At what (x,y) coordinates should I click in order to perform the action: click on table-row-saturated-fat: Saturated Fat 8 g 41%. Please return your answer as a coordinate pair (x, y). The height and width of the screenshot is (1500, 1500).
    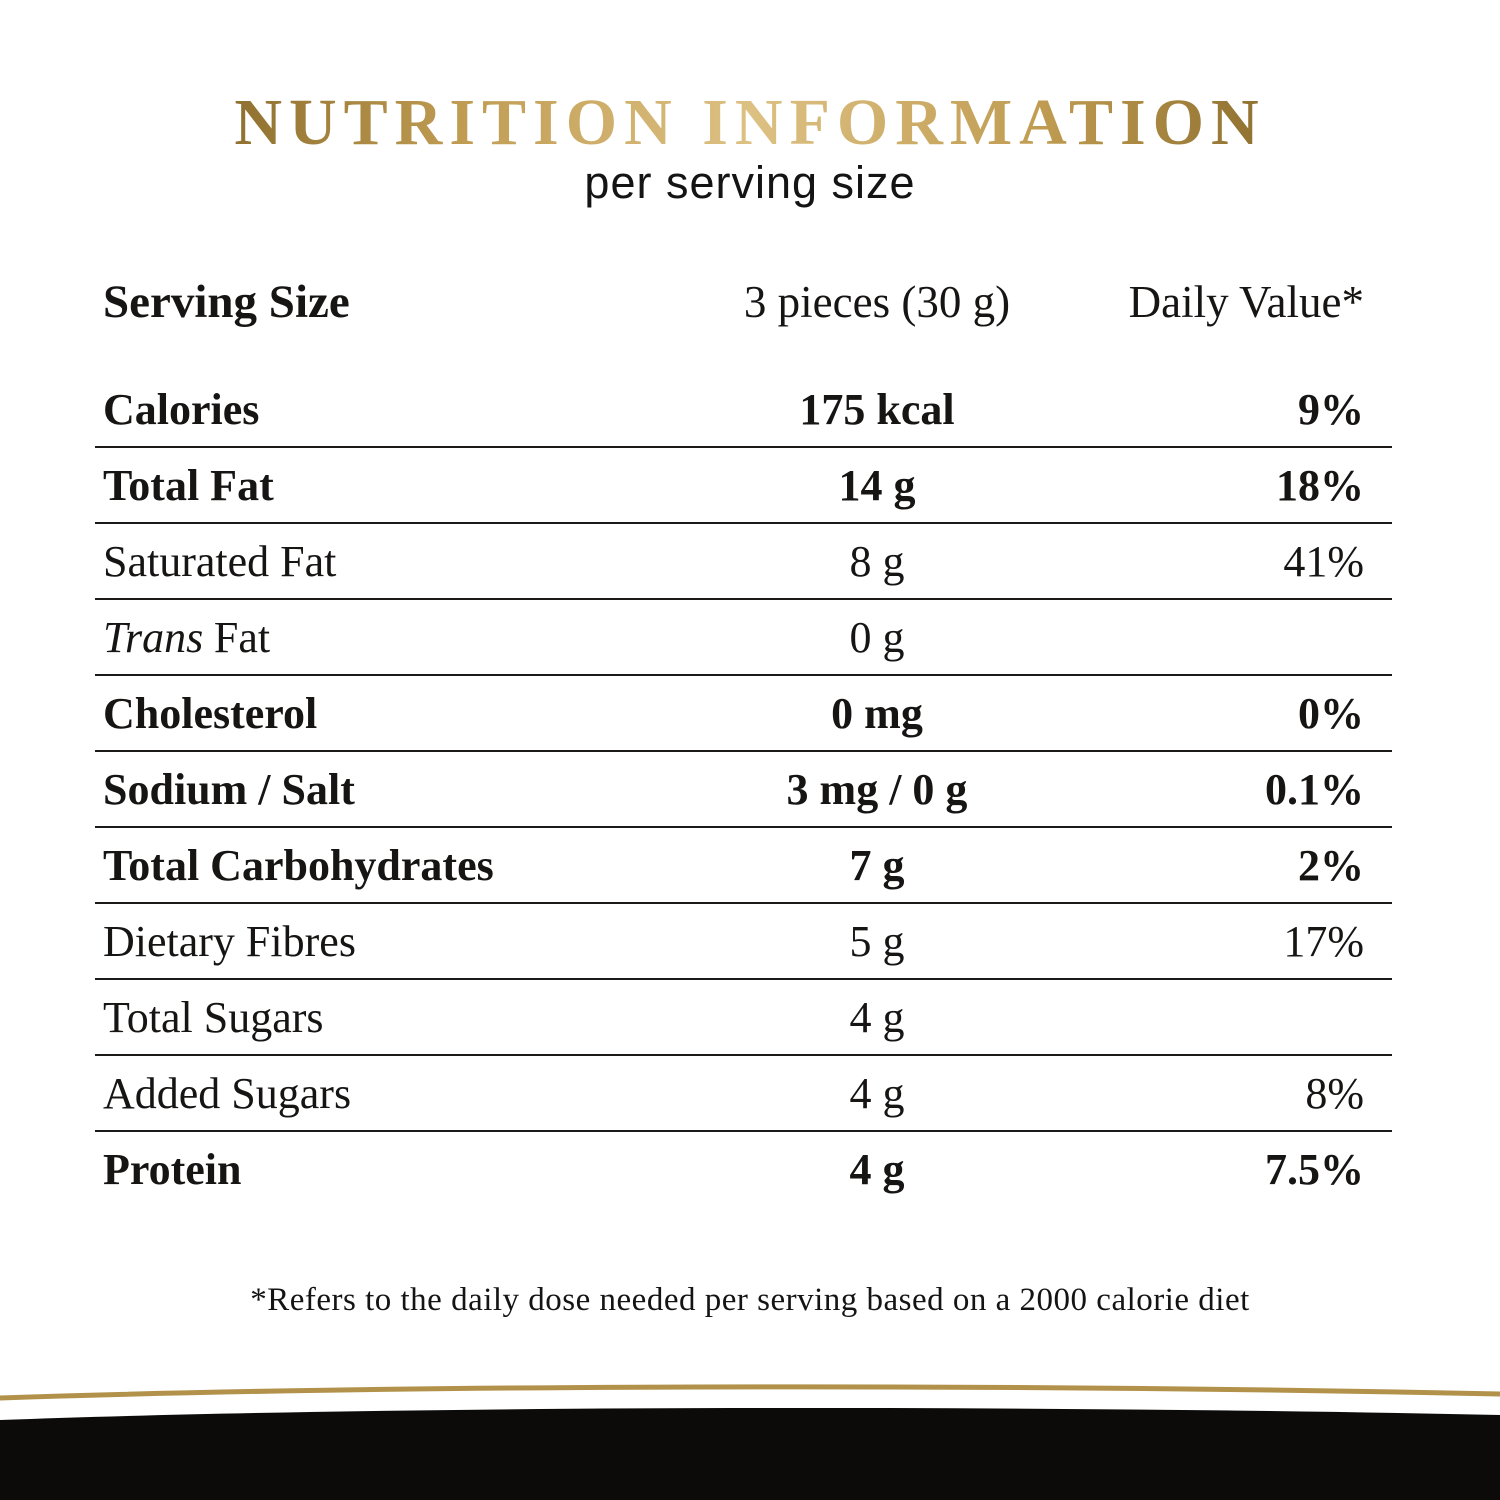
    Looking at the image, I should click on (743, 562).